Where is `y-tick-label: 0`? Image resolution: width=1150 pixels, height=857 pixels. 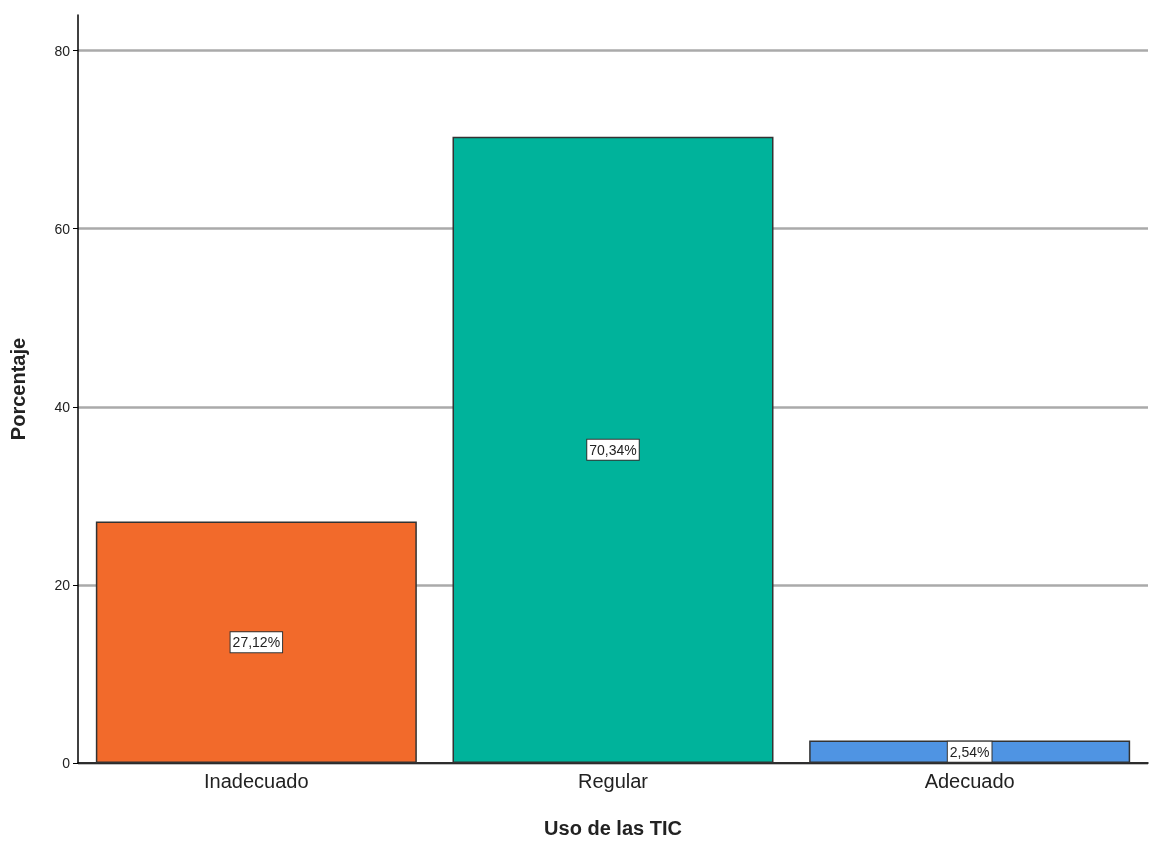 y-tick-label: 0 is located at coordinates (66, 763).